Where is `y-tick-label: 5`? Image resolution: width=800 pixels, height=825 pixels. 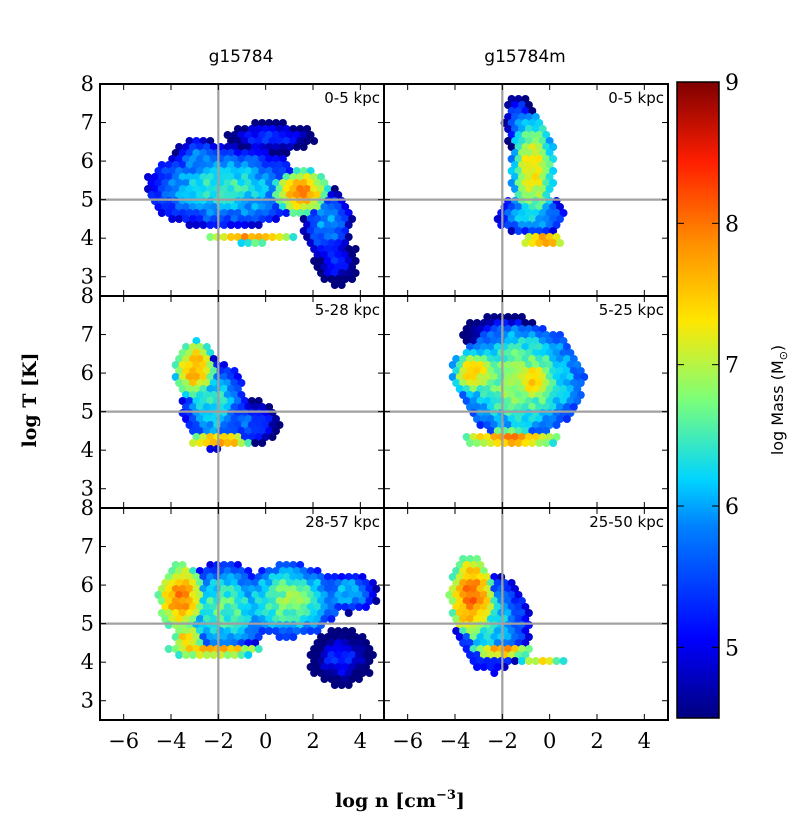 y-tick-label: 5 is located at coordinates (87, 412).